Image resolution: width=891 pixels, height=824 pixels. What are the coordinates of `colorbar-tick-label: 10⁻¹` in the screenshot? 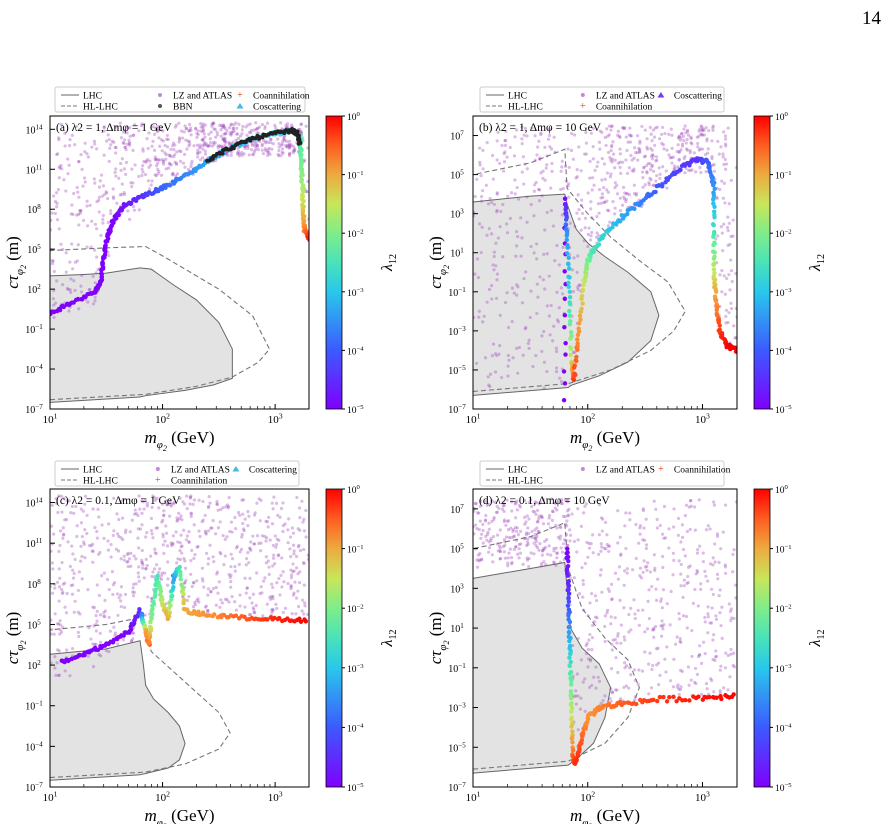 It's located at (355, 176).